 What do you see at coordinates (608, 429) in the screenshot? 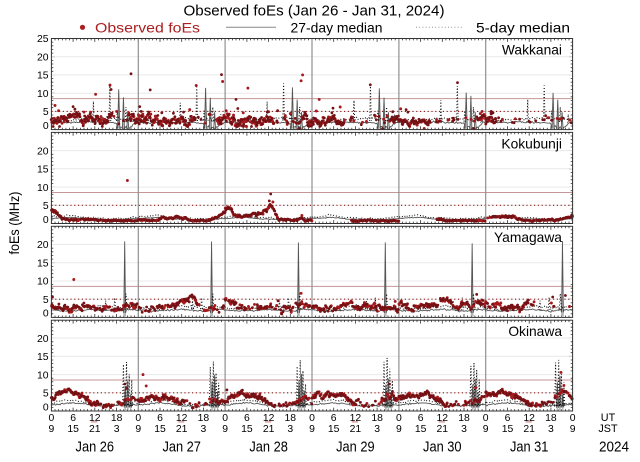
I see `svg-text: JST` at bounding box center [608, 429].